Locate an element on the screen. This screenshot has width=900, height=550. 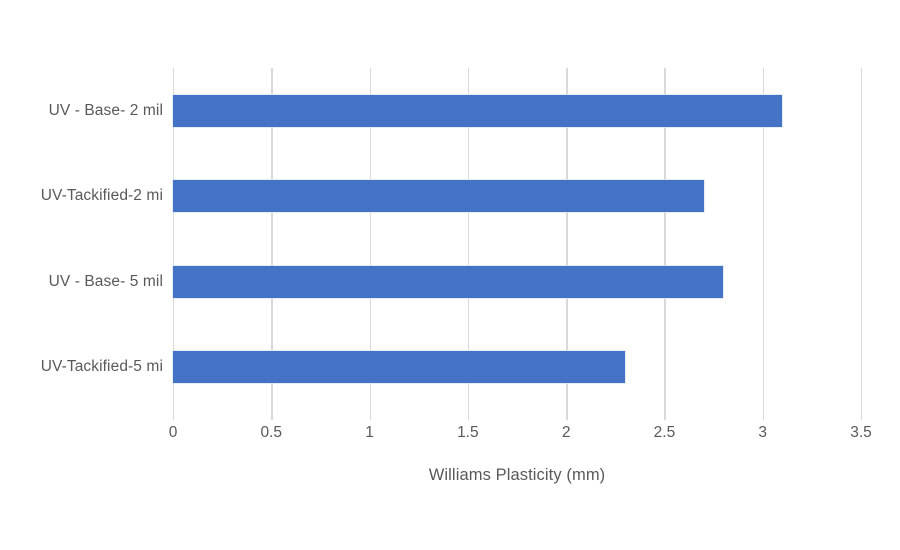
category-label: UV - Base- 2 mil is located at coordinates (105, 110).